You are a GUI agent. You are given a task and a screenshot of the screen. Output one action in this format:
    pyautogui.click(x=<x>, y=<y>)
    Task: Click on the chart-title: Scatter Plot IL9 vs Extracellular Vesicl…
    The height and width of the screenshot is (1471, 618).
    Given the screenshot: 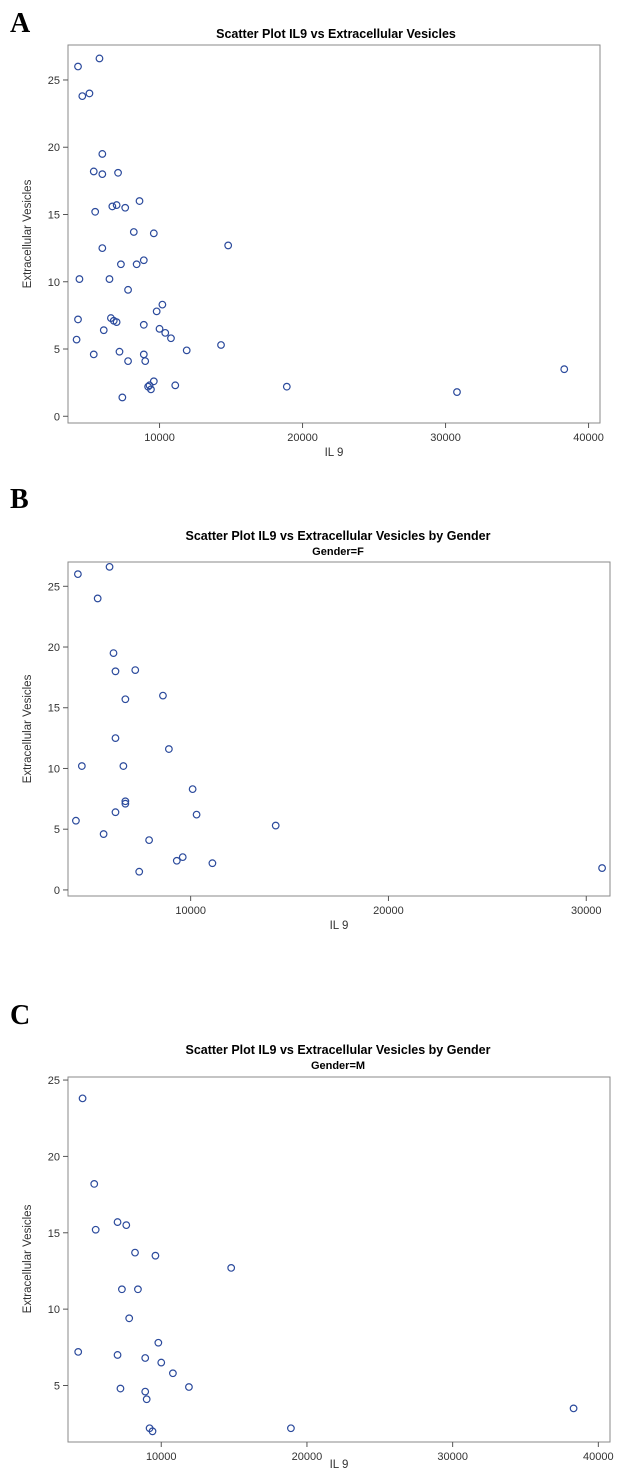 What is the action you would take?
    pyautogui.click(x=337, y=1050)
    